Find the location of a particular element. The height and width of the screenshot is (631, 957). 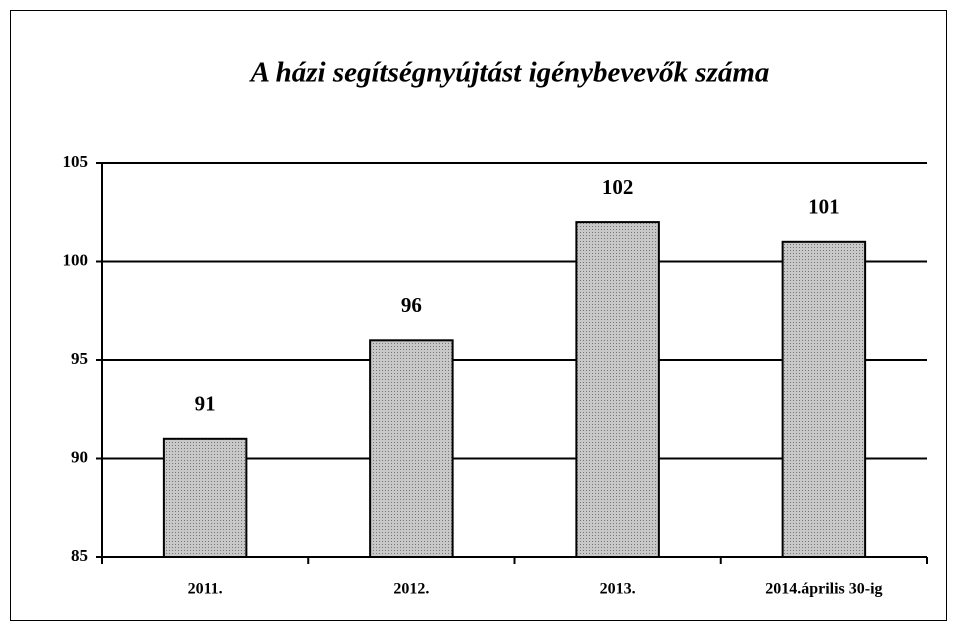

x-tick-label: 2014.április 30-ig is located at coordinates (823, 589).